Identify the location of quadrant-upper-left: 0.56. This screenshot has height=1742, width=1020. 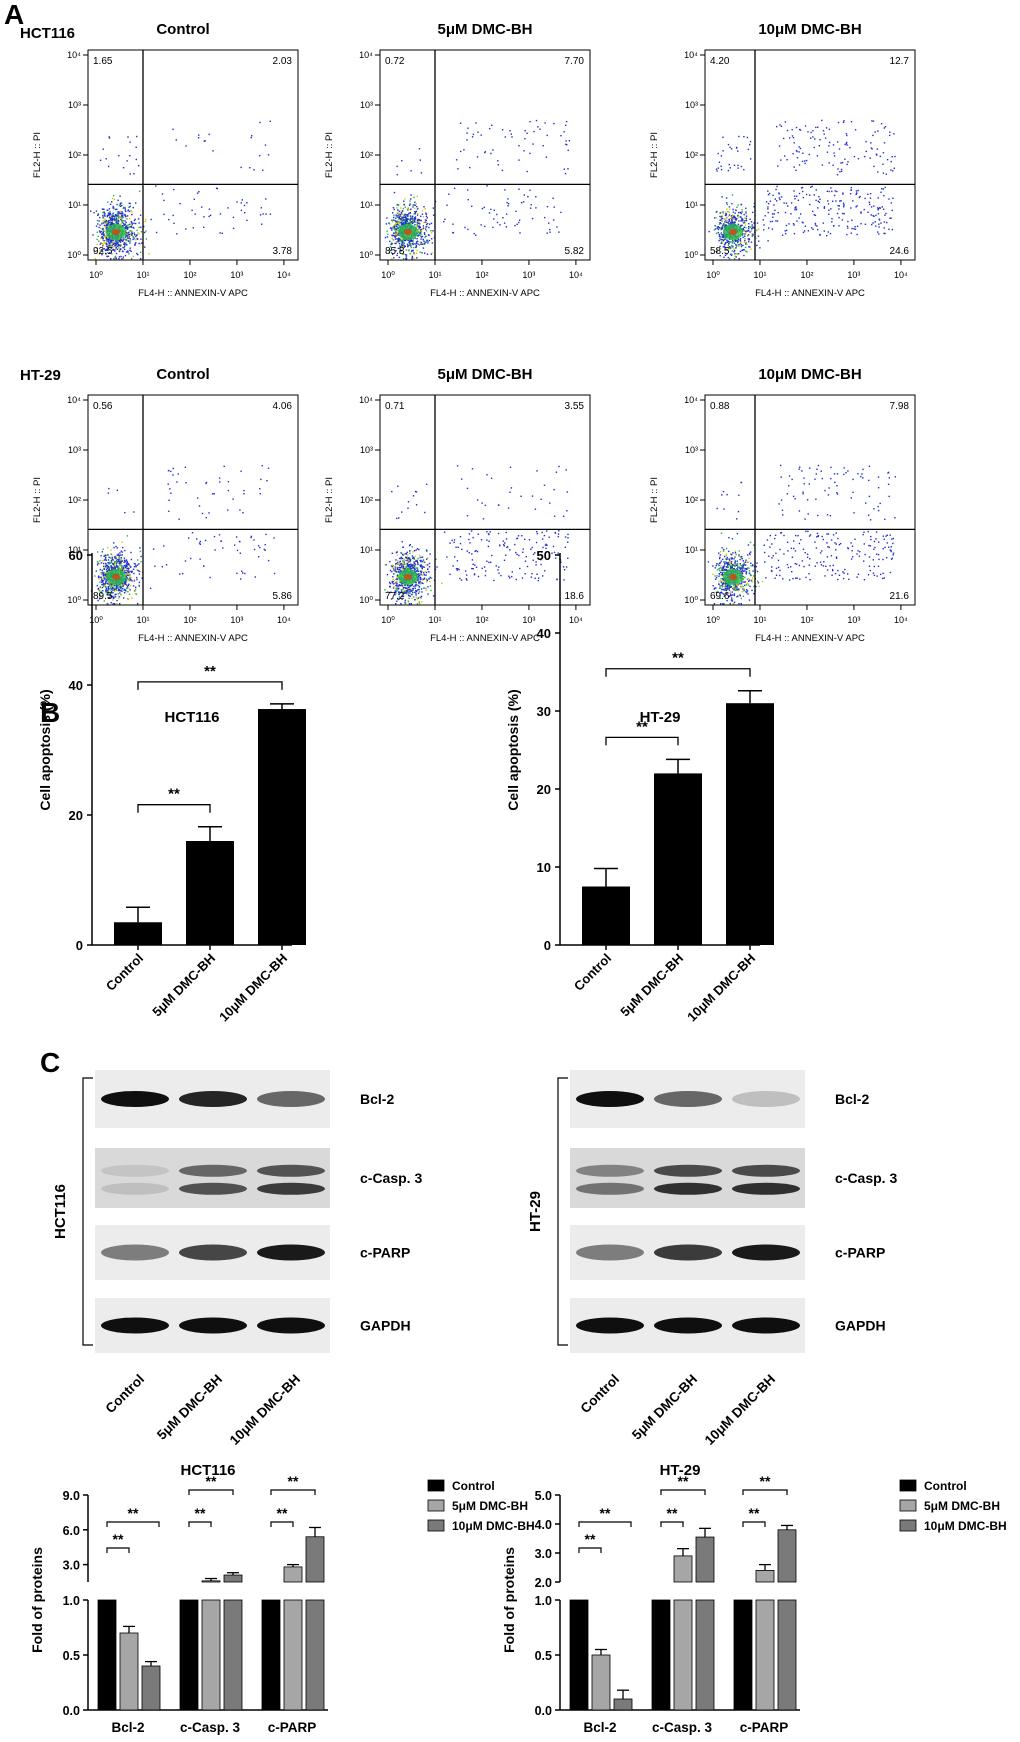
(103, 406).